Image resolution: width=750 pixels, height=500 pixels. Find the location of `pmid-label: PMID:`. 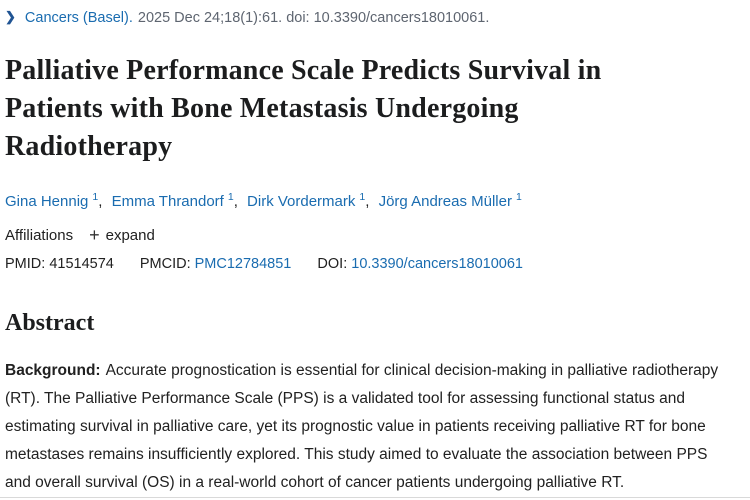

pmid-label: PMID: is located at coordinates (25, 264).